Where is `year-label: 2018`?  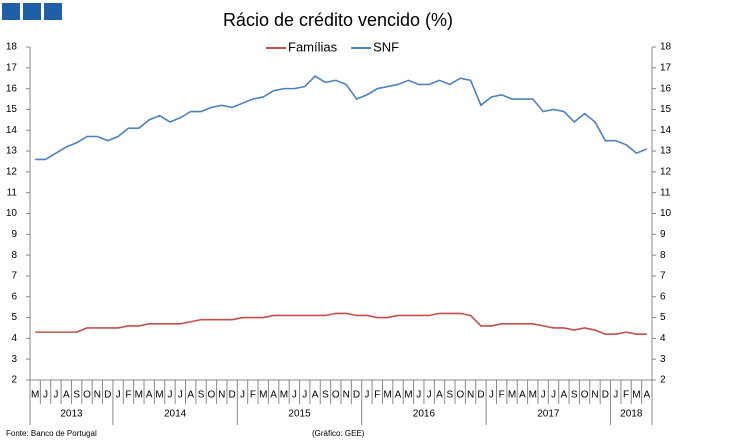 year-label: 2018 is located at coordinates (631, 414).